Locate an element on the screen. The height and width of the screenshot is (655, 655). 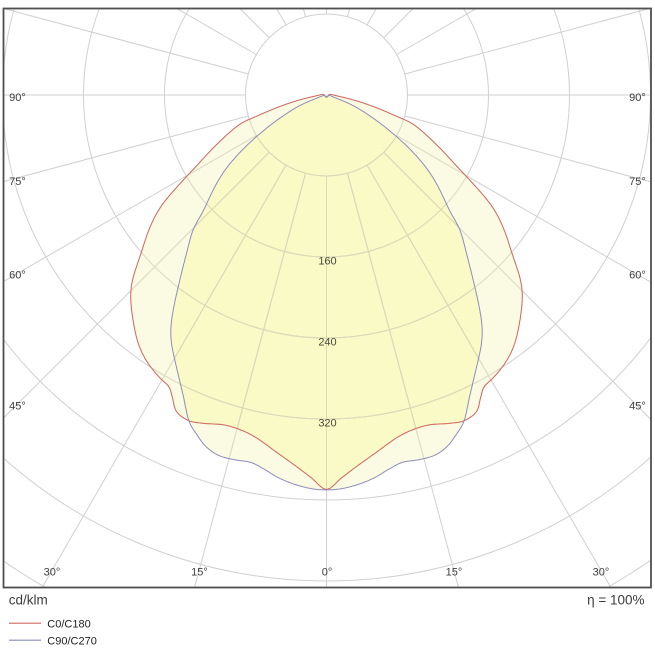
svg-text: C90/C270 is located at coordinates (72, 642).